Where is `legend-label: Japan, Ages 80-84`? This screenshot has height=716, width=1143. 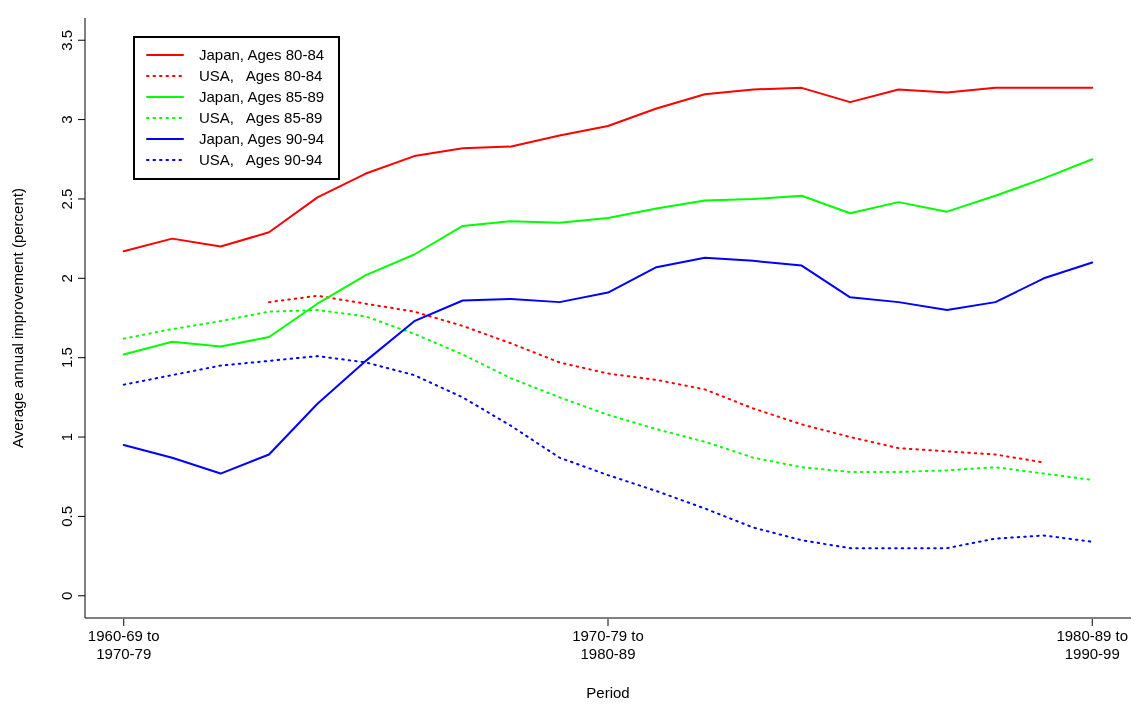
legend-label: Japan, Ages 80-84 is located at coordinates (262, 54).